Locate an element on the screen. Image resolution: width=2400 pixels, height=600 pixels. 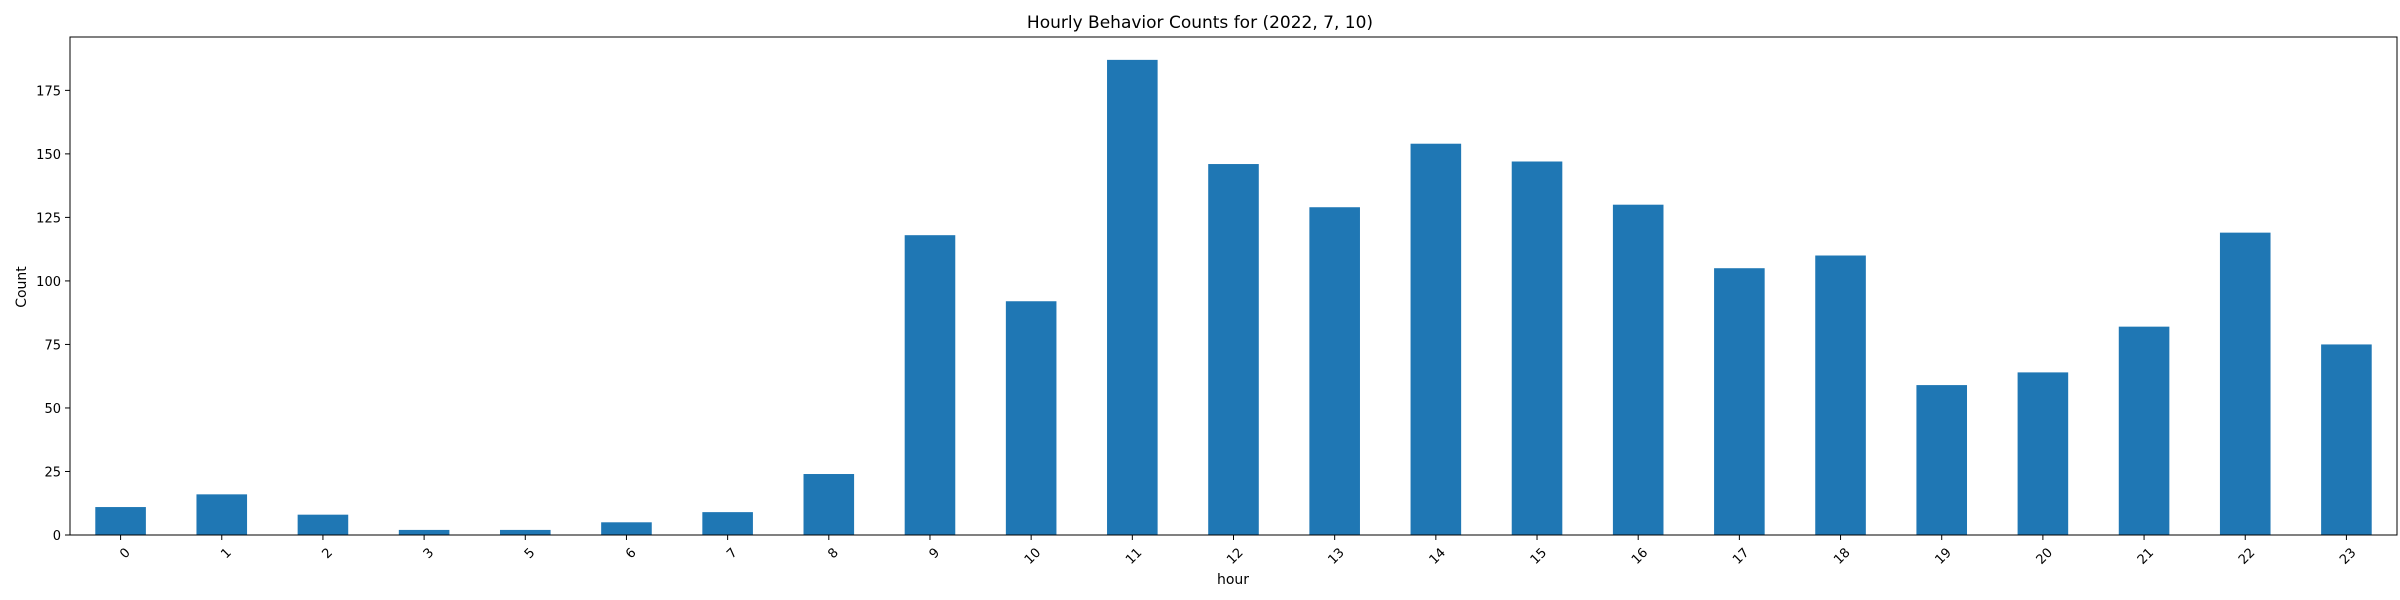
x-tick-label: 17 is located at coordinates (1741, 556).